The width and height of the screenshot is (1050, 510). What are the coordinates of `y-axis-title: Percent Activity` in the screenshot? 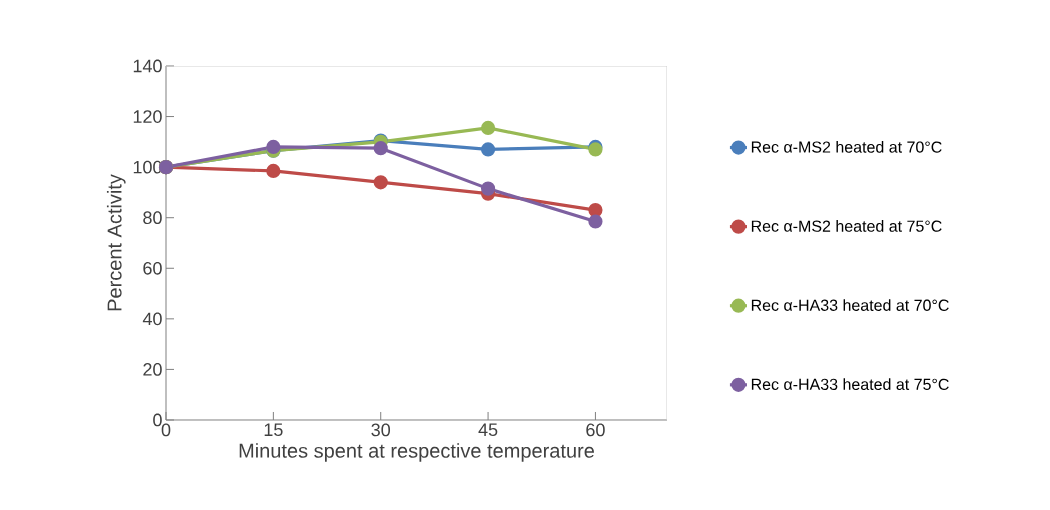 It's located at (116, 242).